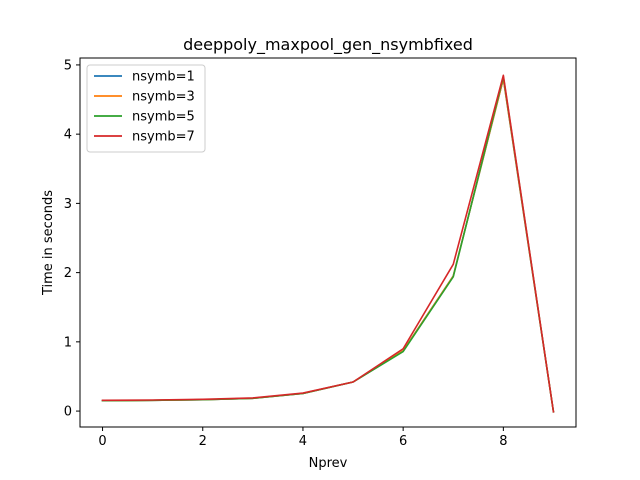  Describe the element at coordinates (328, 45) in the screenshot. I see `chart-title: deeppoly_maxpool_gen_nsymbfixed` at that location.